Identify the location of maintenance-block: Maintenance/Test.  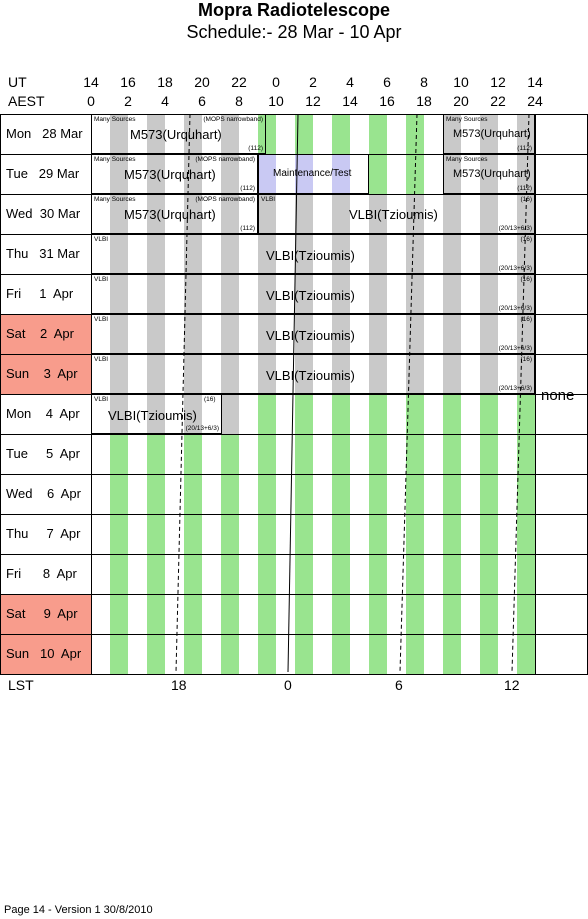
(313, 174).